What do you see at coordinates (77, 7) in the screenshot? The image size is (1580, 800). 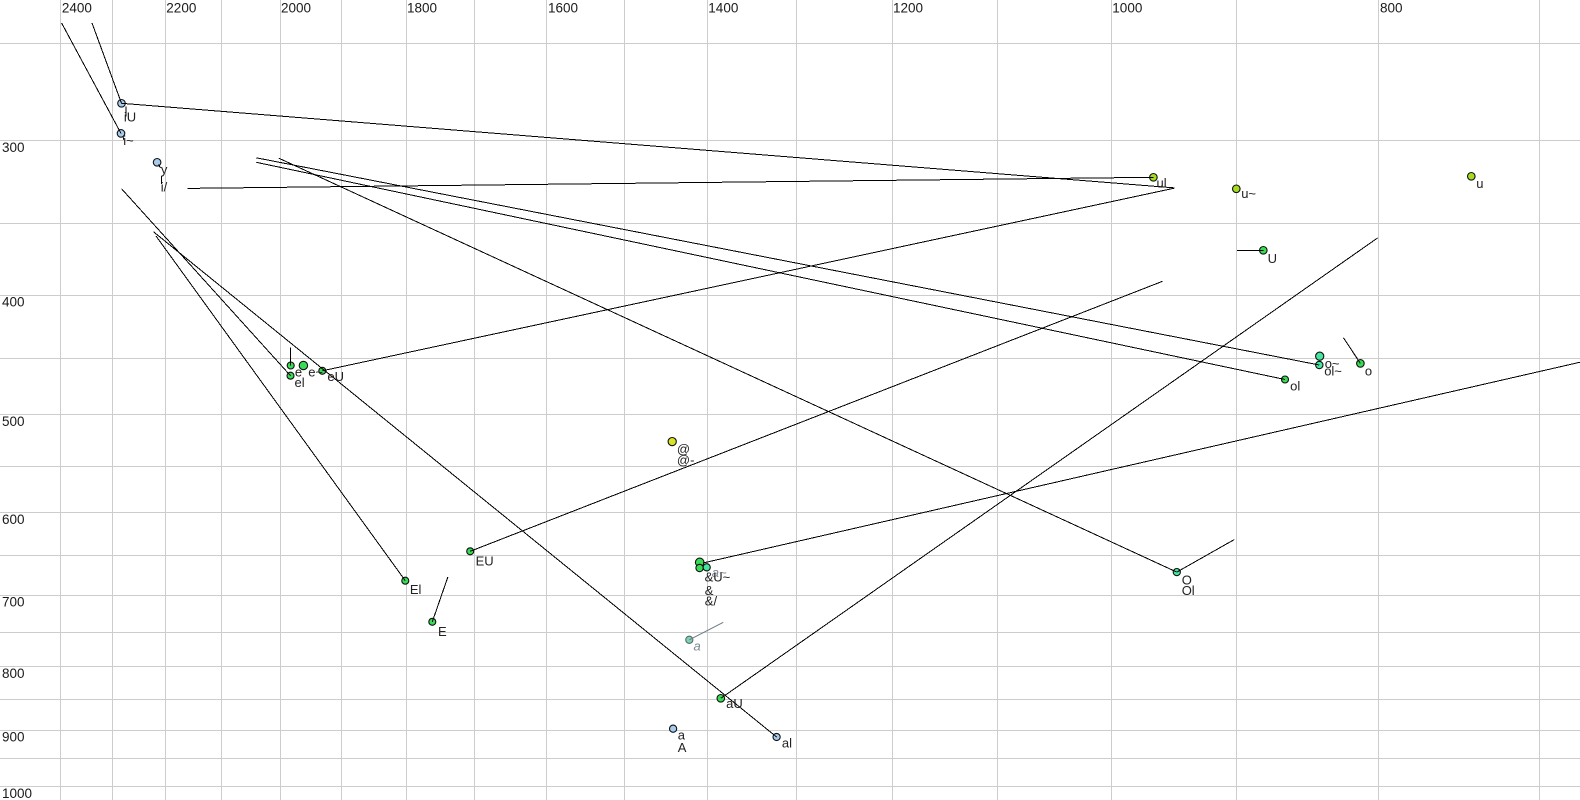 I see `svg-text: 2400` at bounding box center [77, 7].